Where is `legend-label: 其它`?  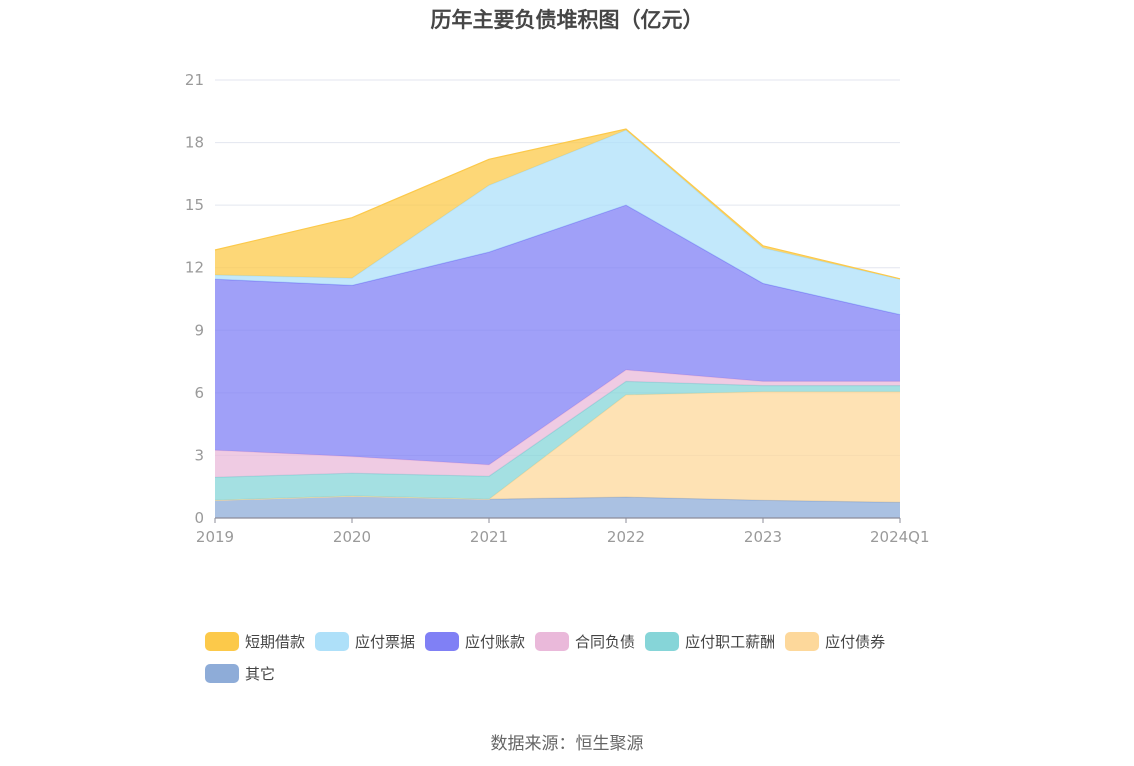 legend-label: 其它 is located at coordinates (260, 673).